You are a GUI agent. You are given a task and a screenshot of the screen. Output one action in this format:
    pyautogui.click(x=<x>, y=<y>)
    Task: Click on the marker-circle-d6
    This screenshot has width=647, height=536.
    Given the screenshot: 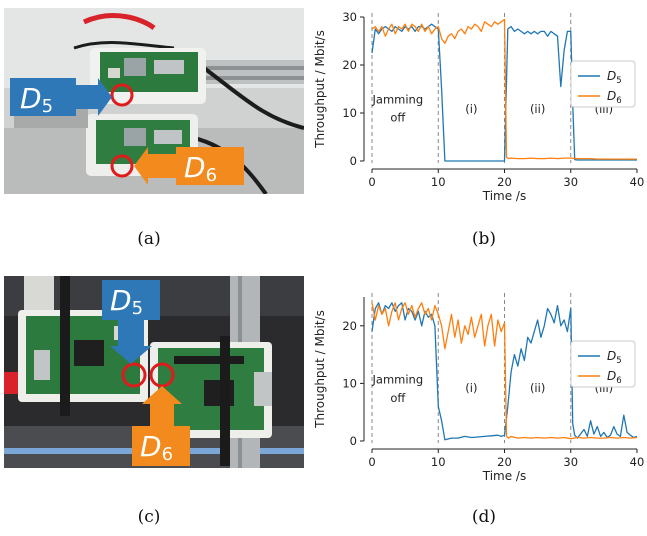 What is the action you would take?
    pyautogui.click(x=122, y=166)
    